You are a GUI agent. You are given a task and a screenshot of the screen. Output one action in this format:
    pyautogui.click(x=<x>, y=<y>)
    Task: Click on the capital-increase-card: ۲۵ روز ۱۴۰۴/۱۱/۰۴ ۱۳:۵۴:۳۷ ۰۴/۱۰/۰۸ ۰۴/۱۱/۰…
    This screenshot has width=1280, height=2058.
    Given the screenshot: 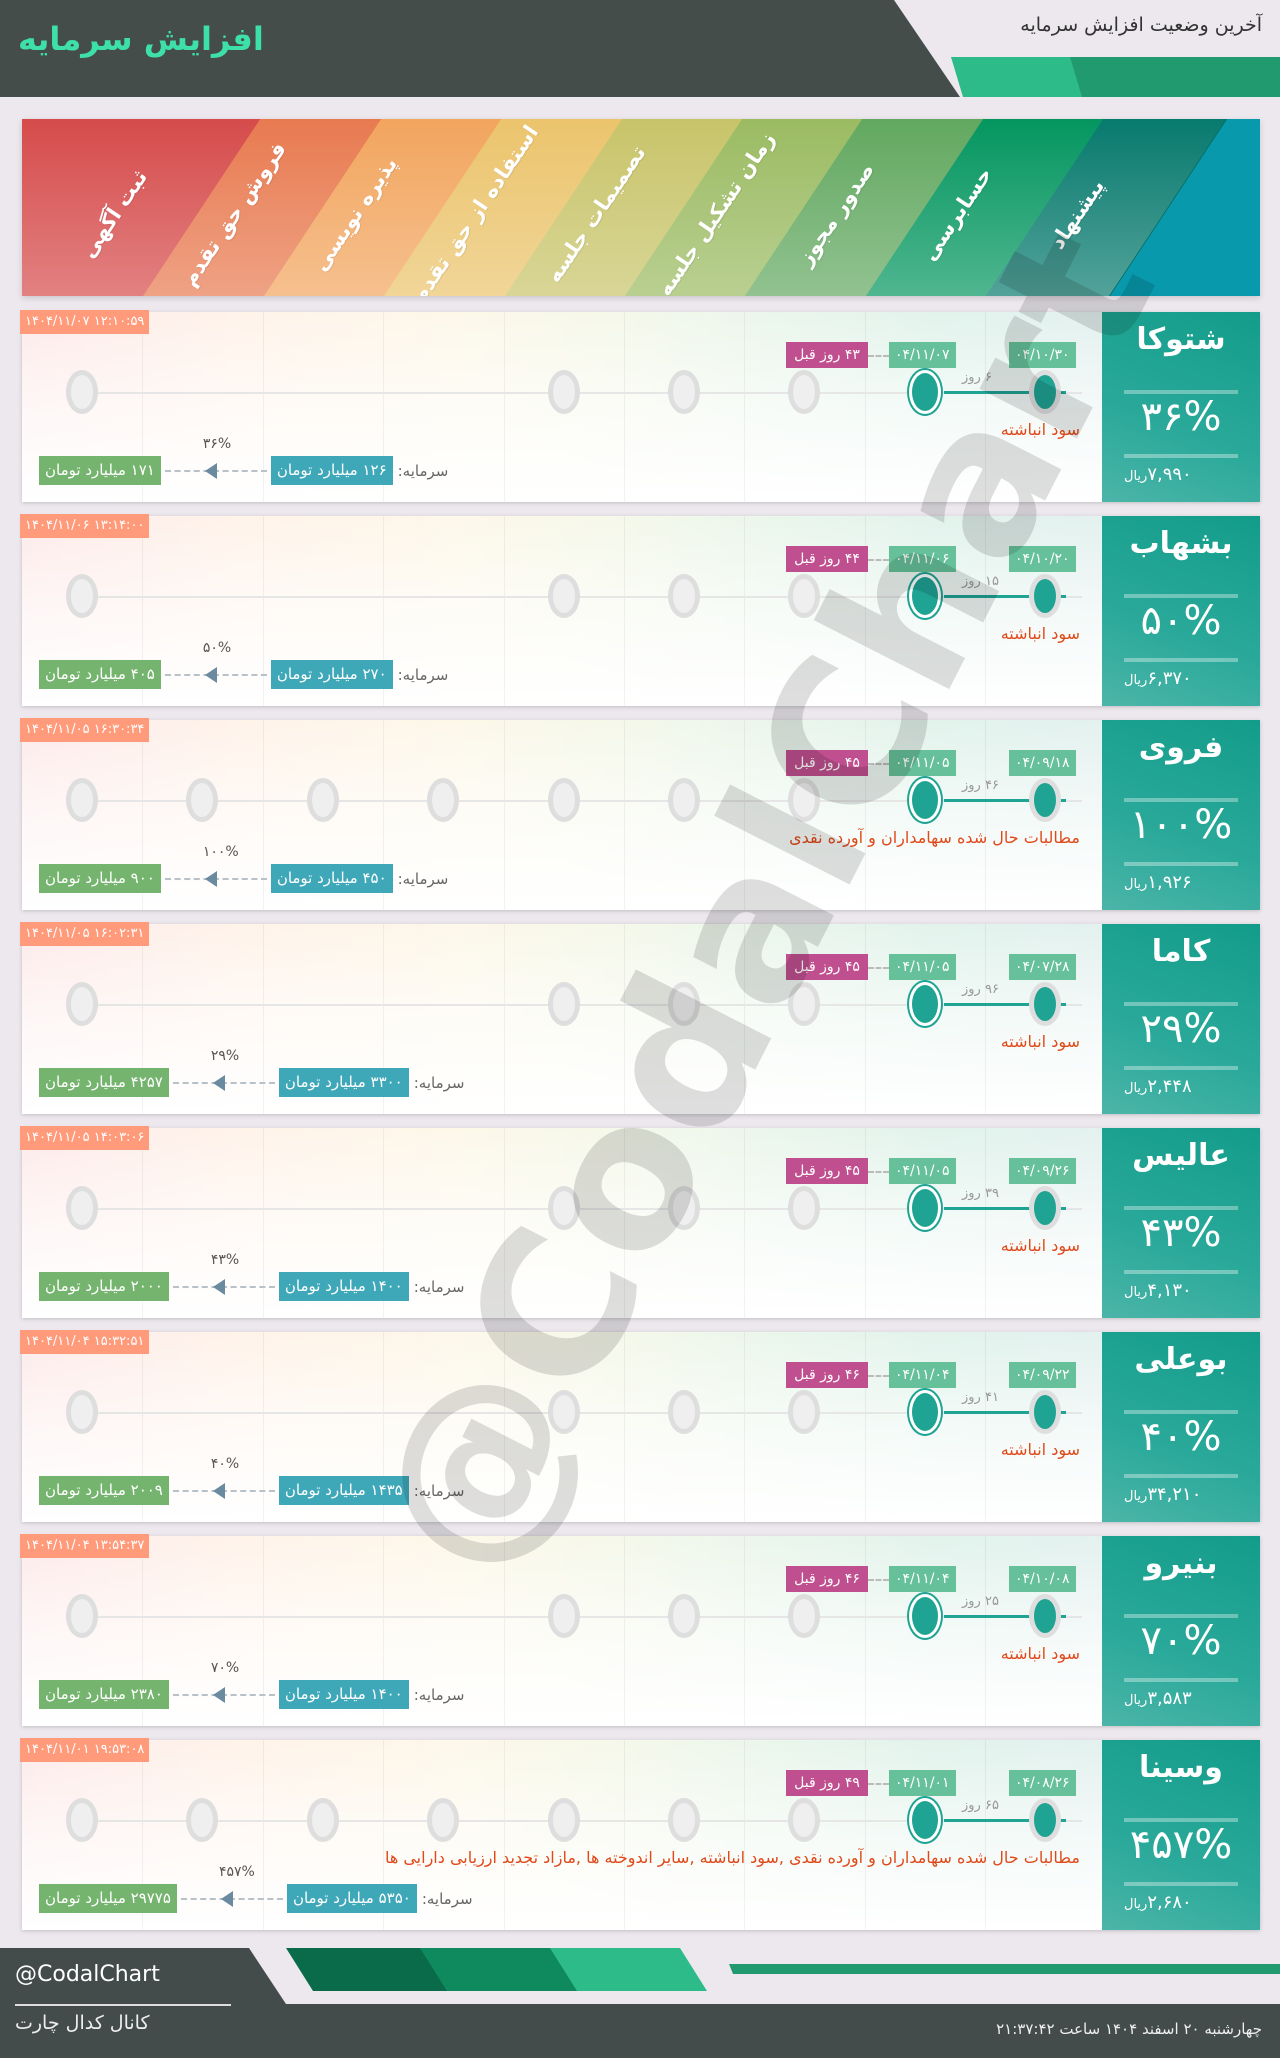 What is the action you would take?
    pyautogui.click(x=640, y=1630)
    